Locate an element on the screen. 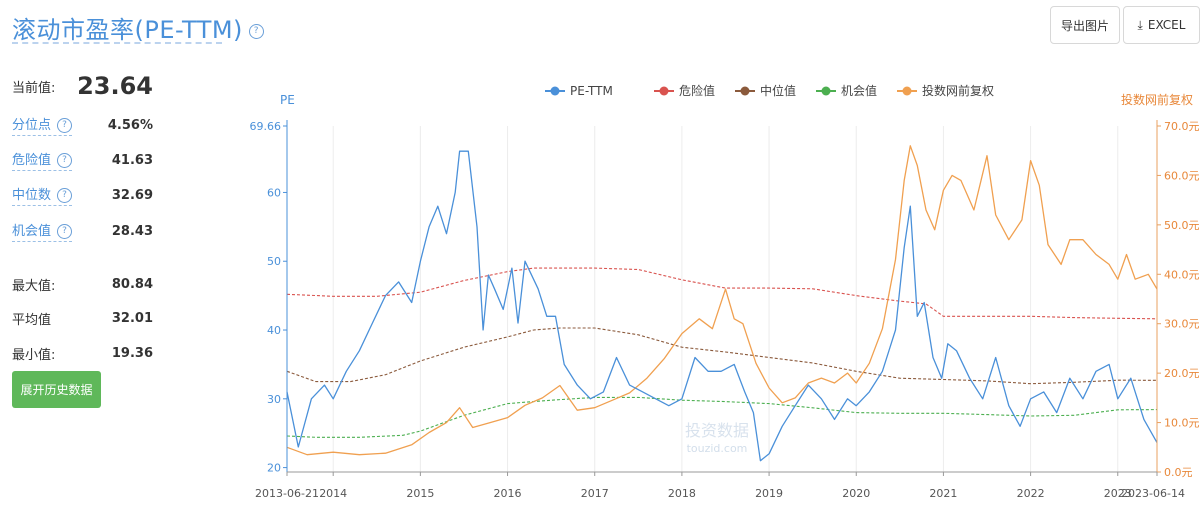  y-right-axis-label: 投数网前复权 is located at coordinates (1157, 99).